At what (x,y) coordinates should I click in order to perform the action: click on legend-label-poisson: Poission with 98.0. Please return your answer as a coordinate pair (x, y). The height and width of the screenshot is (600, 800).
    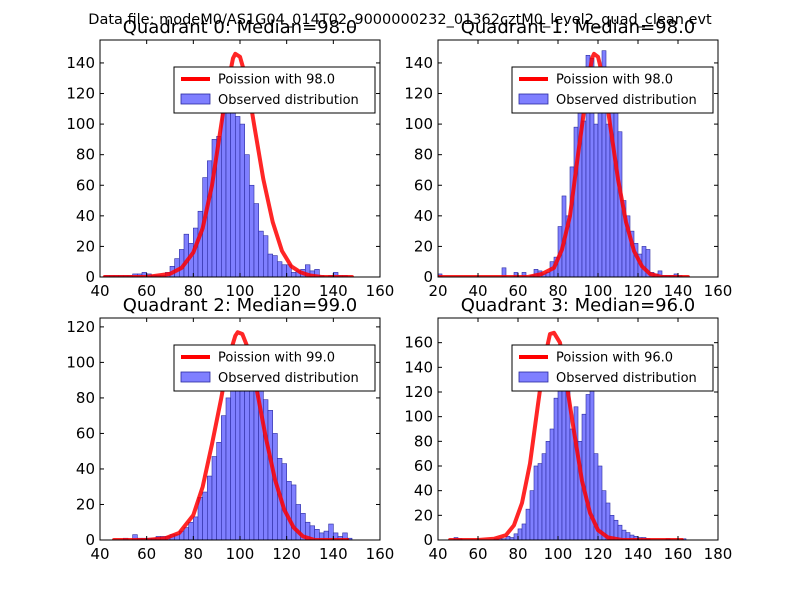
    Looking at the image, I should click on (614, 80).